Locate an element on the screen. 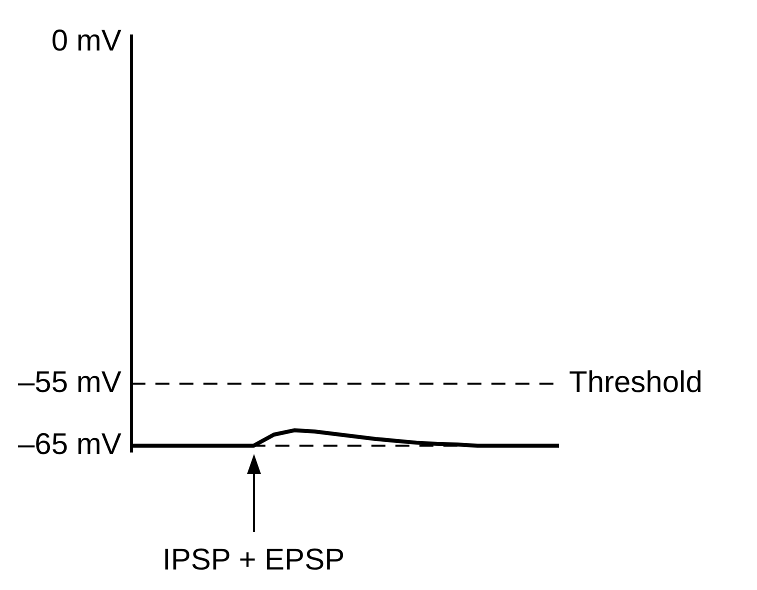 Image resolution: width=757 pixels, height=590 pixels. y-tick-label: 0 mV is located at coordinates (86, 41).